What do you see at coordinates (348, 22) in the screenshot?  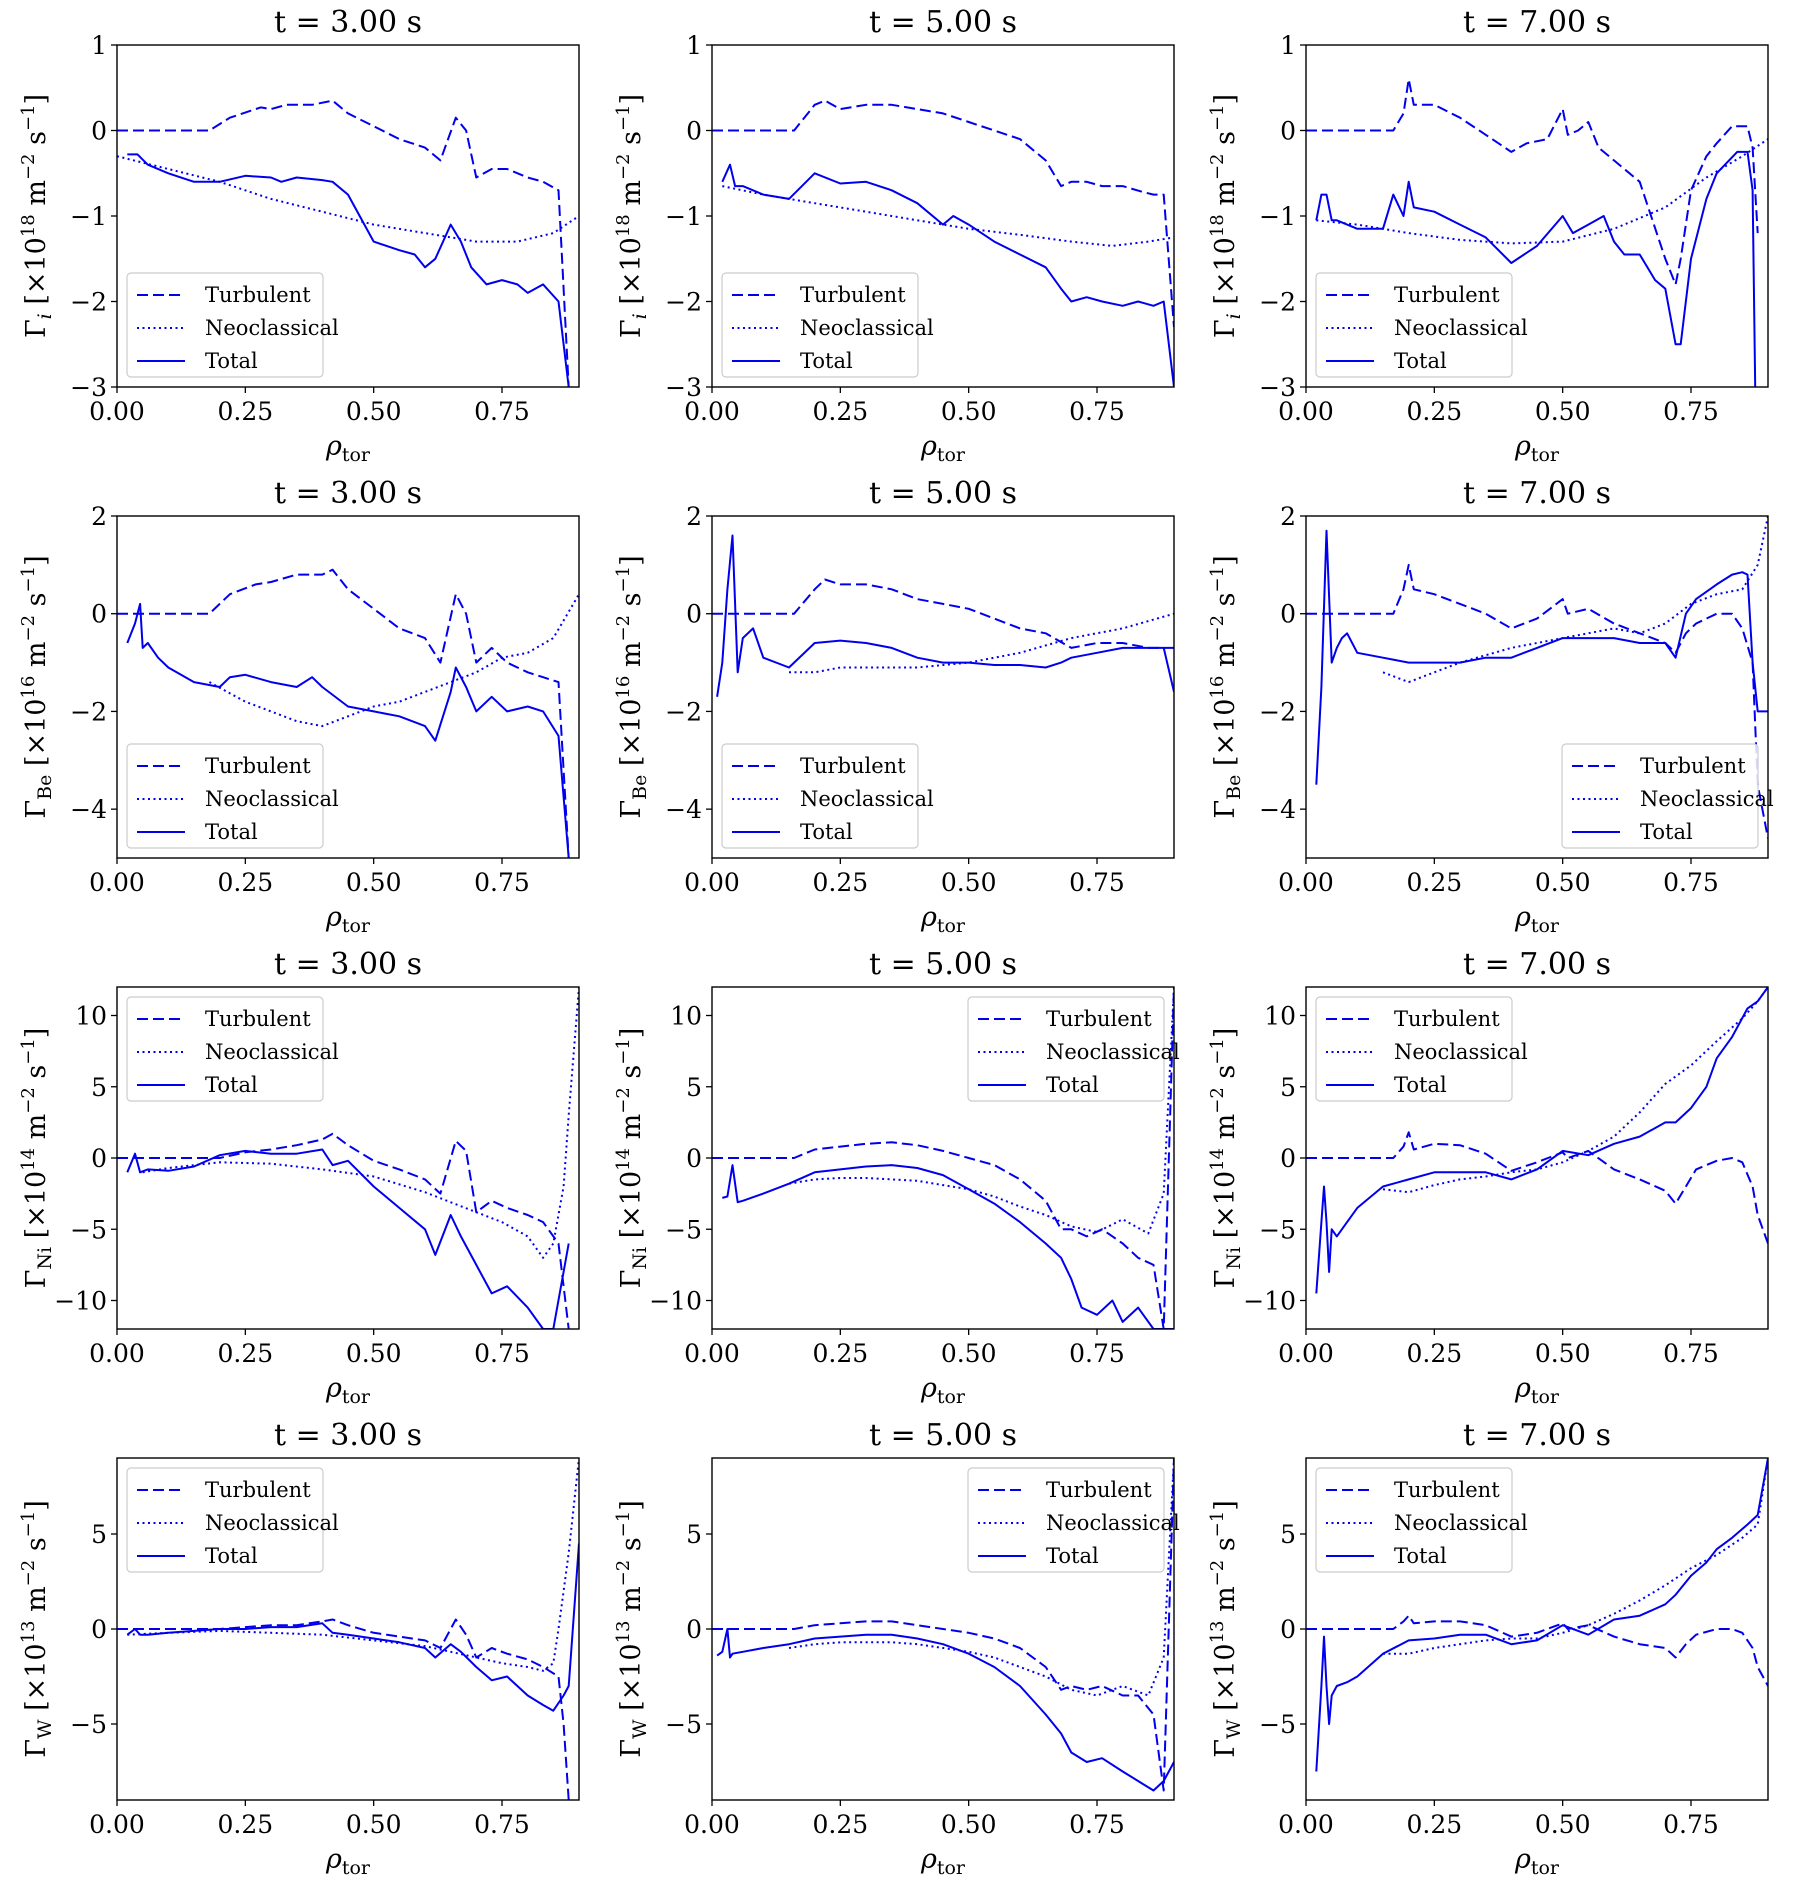 I see `subplot-title: t = 3.00 s` at bounding box center [348, 22].